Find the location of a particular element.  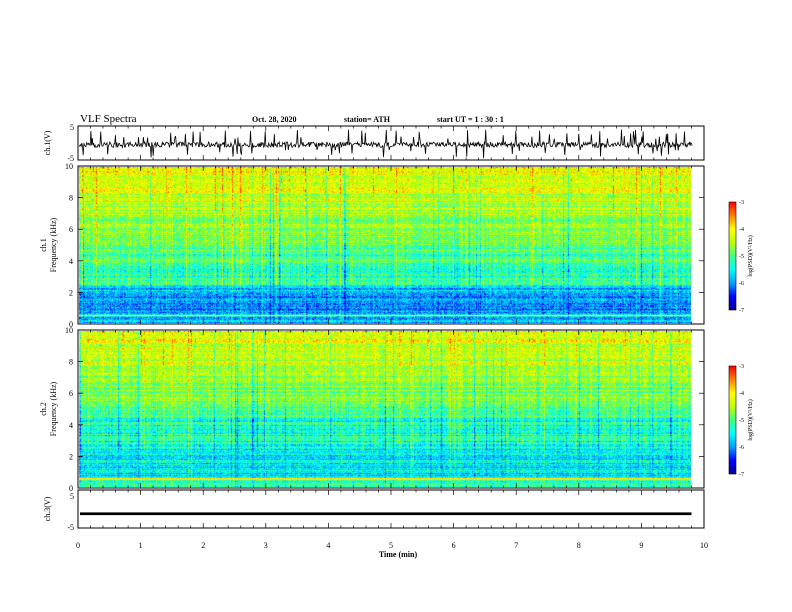

ch1-frequency-tick-labels: 0 2 4 6 8 10 is located at coordinates (69, 245).